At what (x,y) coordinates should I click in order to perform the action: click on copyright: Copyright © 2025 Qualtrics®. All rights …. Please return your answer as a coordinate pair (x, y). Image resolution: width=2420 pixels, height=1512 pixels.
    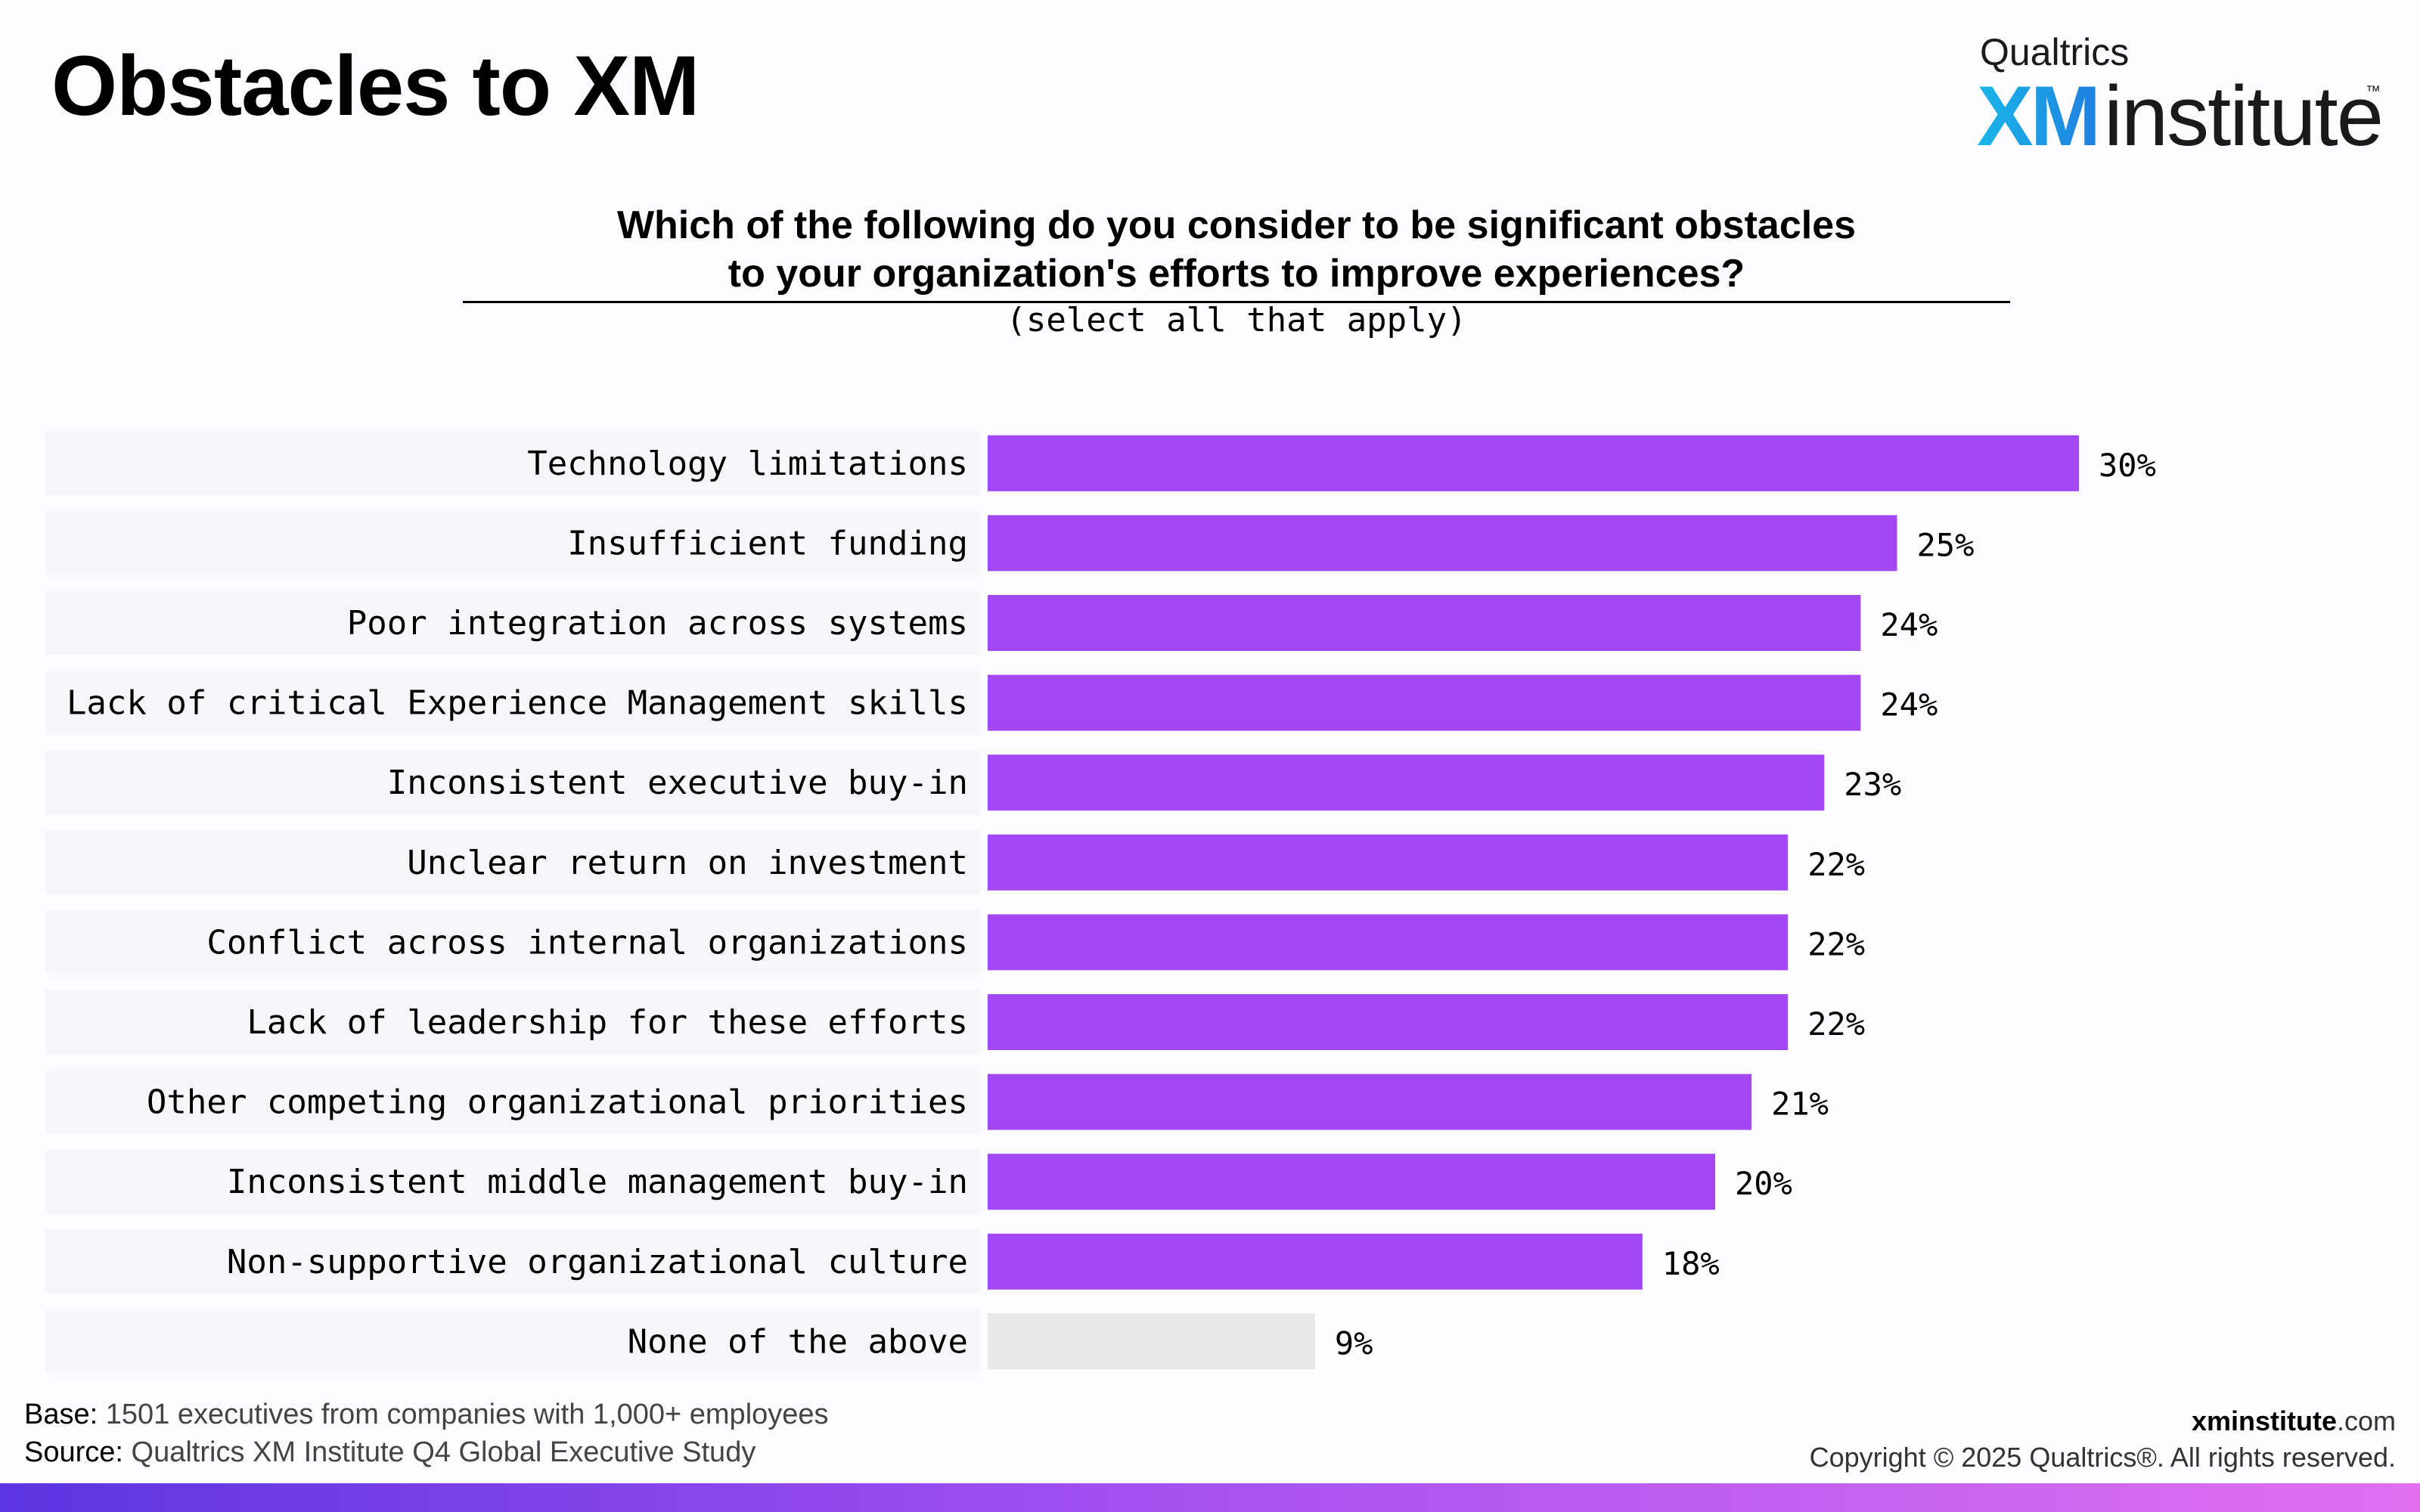
    Looking at the image, I should click on (2102, 1457).